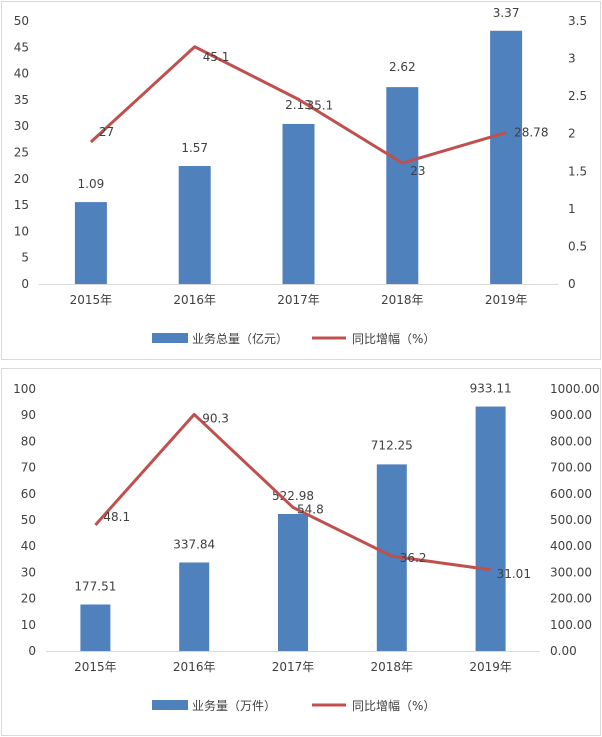 Image resolution: width=602 pixels, height=737 pixels. What do you see at coordinates (28, 415) in the screenshot?
I see `left-axis-tick-label: 90` at bounding box center [28, 415].